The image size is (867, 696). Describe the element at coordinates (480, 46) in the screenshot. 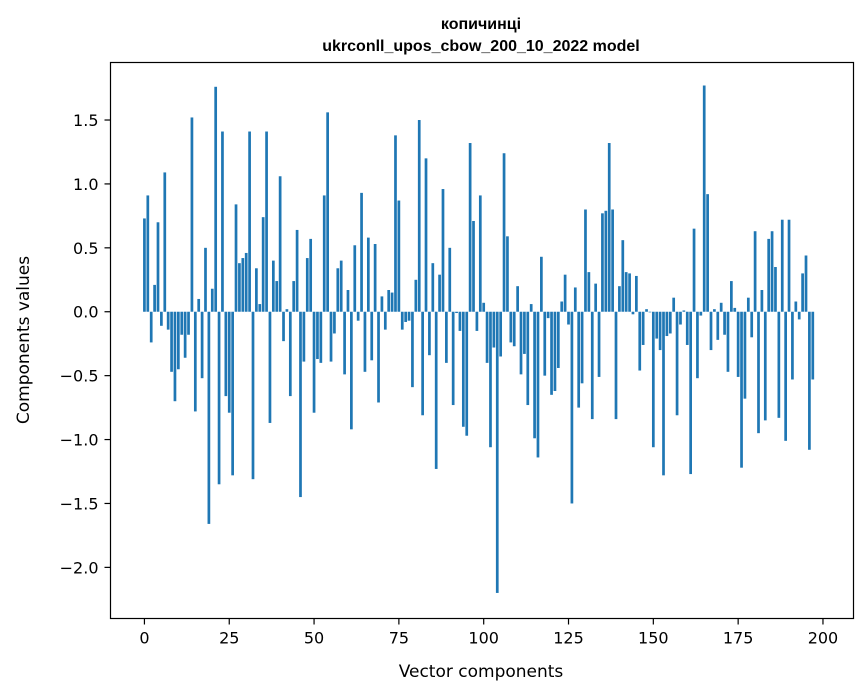

I see `chart-subtitle: ukrconll_upos_cbow_200_10_2022 model` at that location.